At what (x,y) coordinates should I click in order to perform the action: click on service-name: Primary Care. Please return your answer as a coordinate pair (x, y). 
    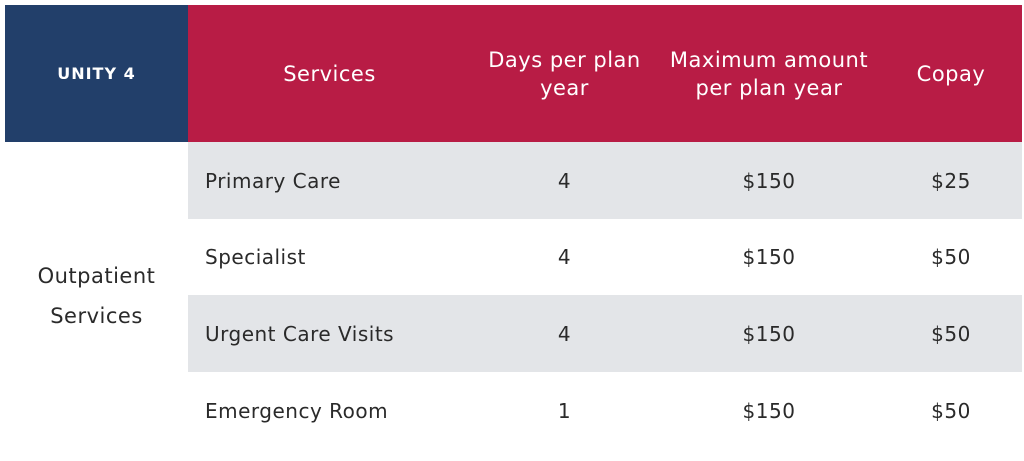
    Looking at the image, I should click on (273, 180).